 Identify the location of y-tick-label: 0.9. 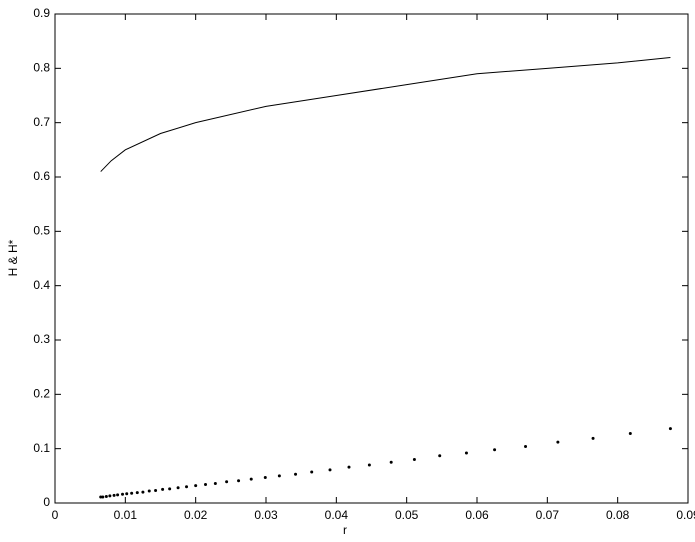
(41, 13).